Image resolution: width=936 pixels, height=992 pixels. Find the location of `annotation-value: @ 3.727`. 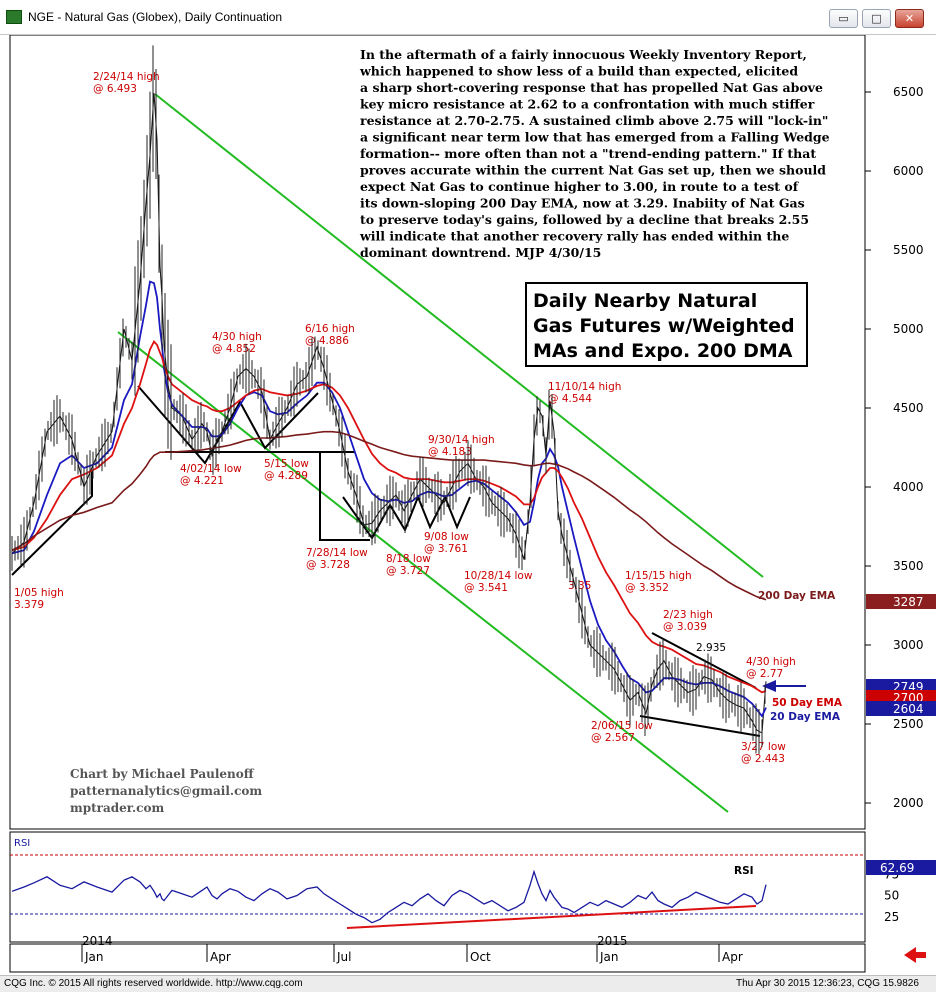

annotation-value: @ 3.727 is located at coordinates (408, 571).